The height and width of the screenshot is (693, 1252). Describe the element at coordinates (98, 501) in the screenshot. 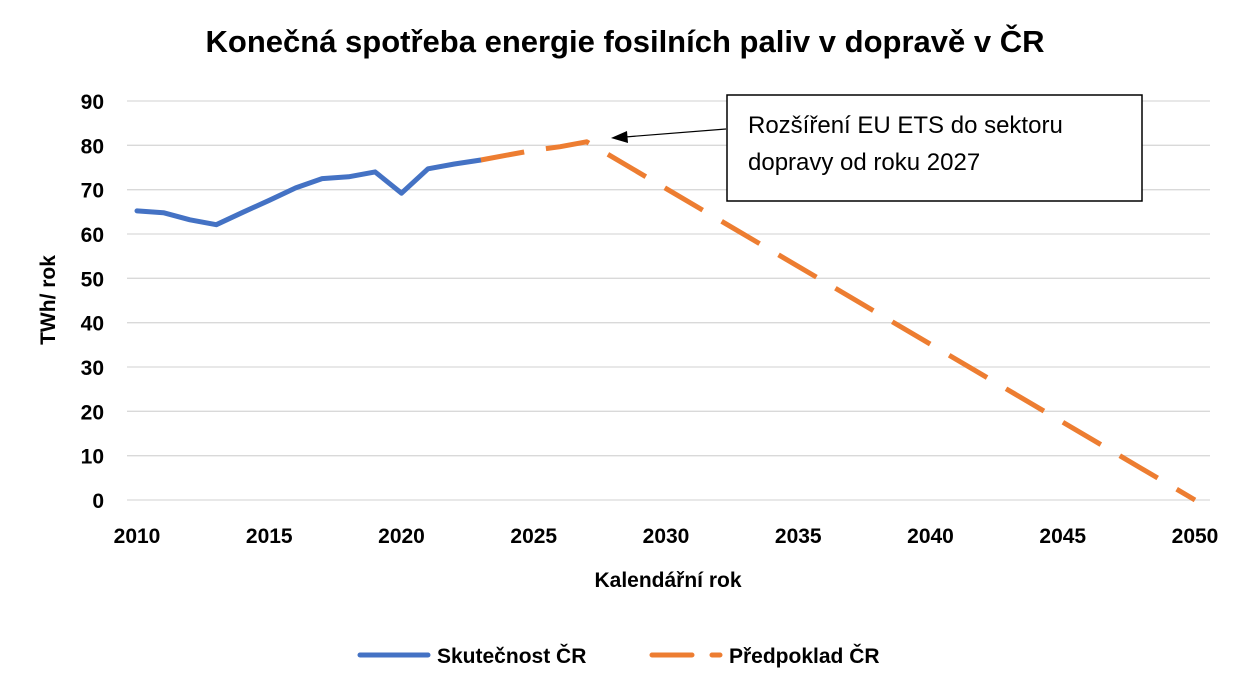

I see `y-tick-0: 0` at that location.